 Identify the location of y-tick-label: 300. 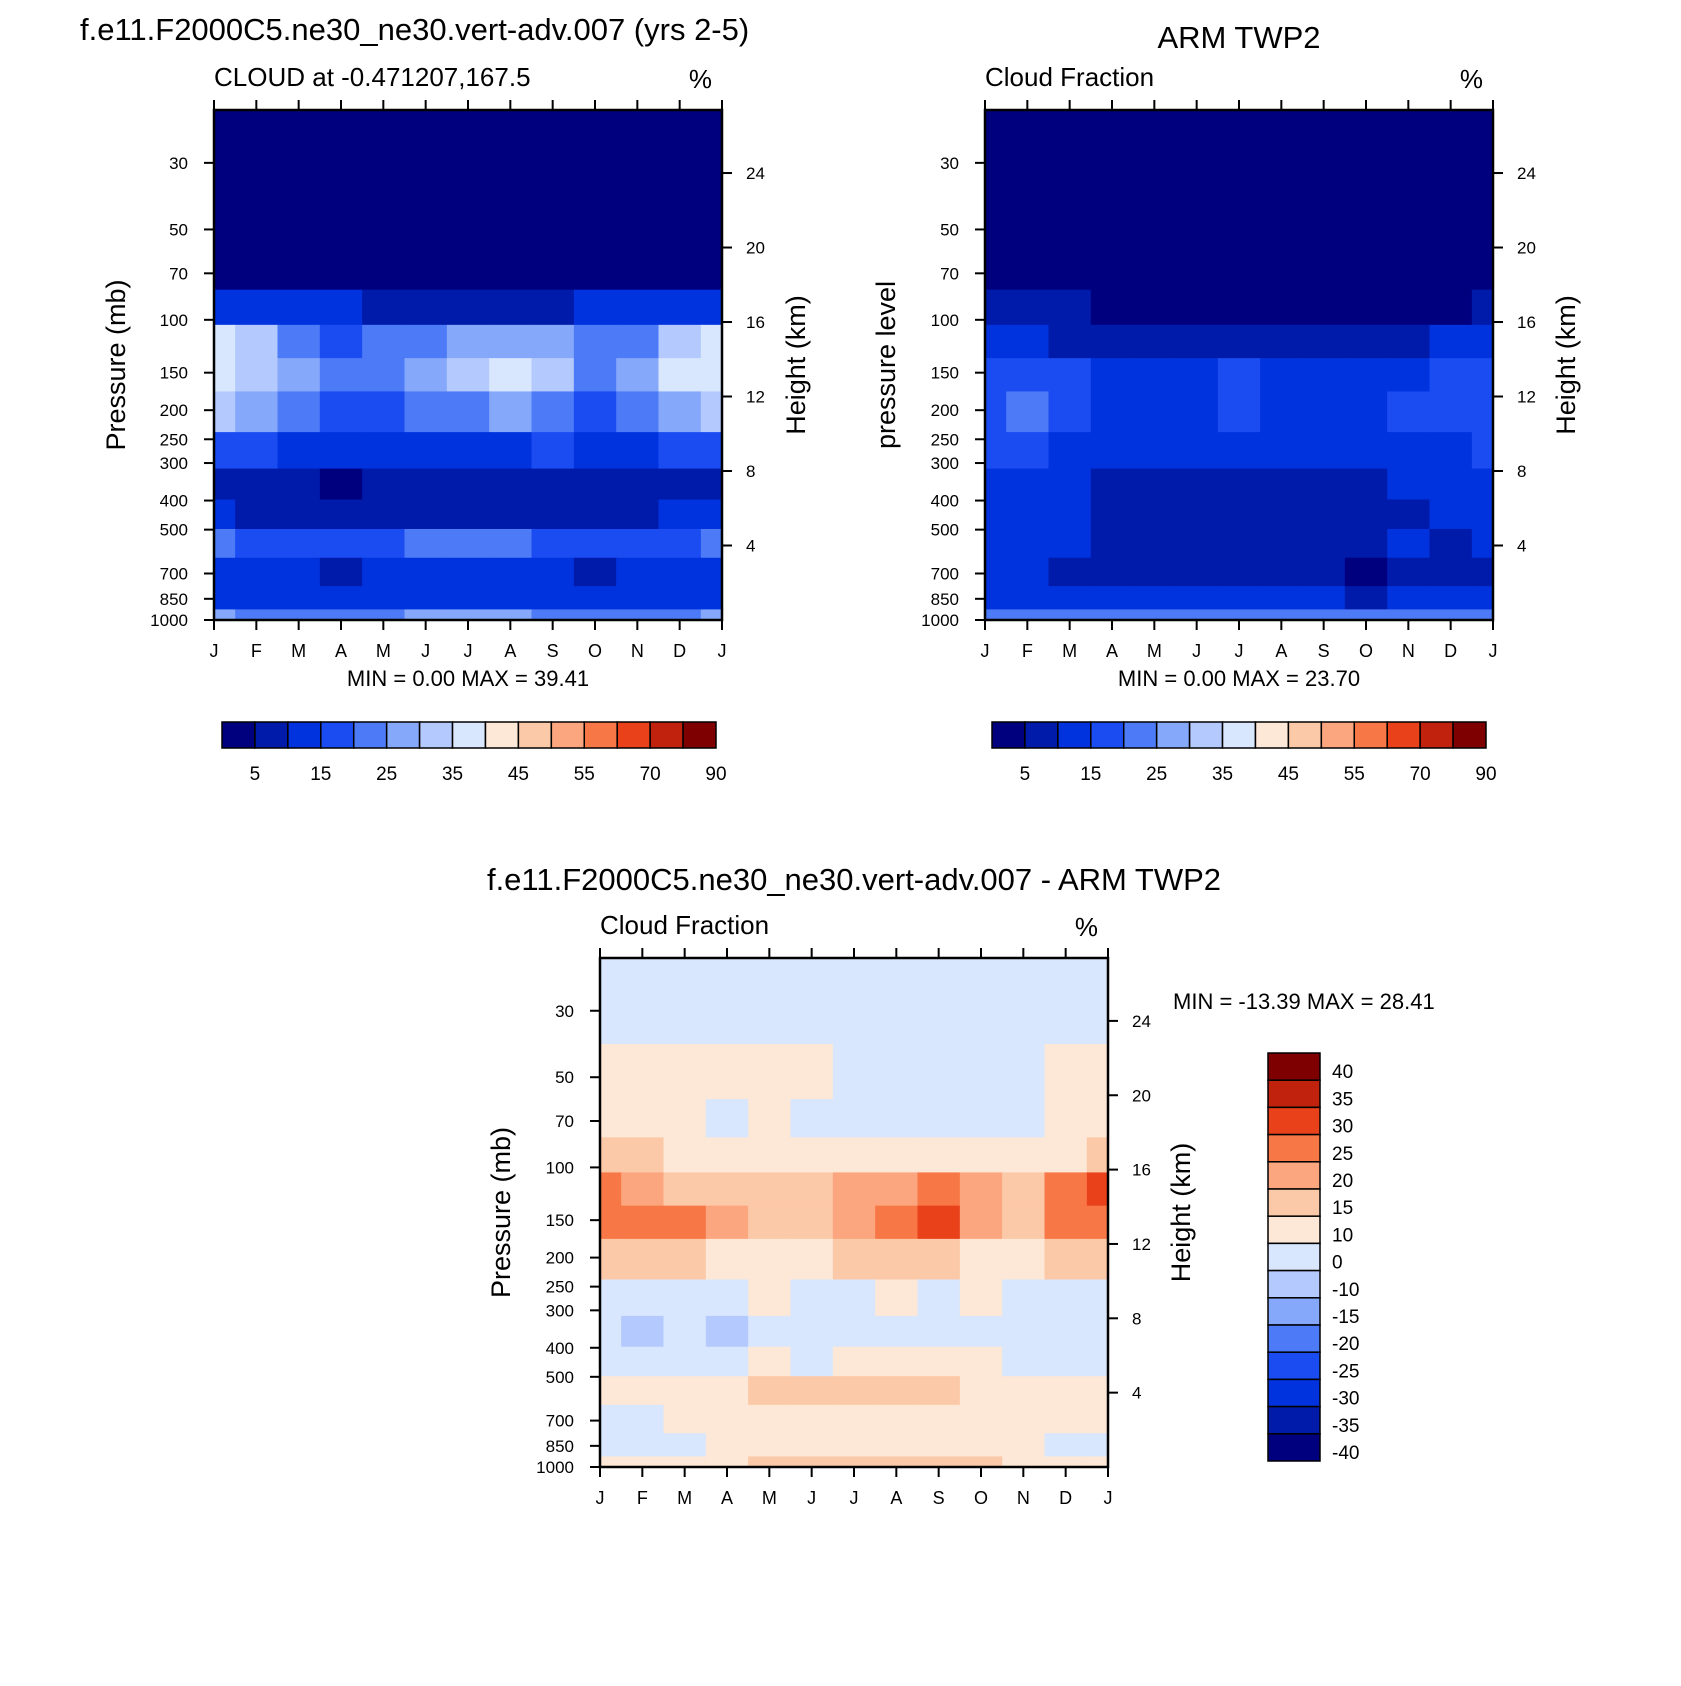
(174, 463).